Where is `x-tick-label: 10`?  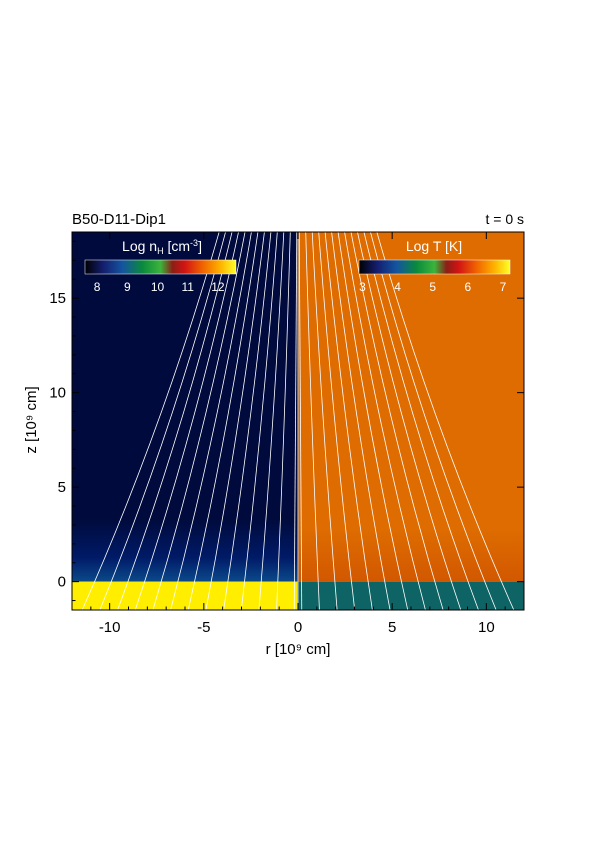
x-tick-label: 10 is located at coordinates (486, 627).